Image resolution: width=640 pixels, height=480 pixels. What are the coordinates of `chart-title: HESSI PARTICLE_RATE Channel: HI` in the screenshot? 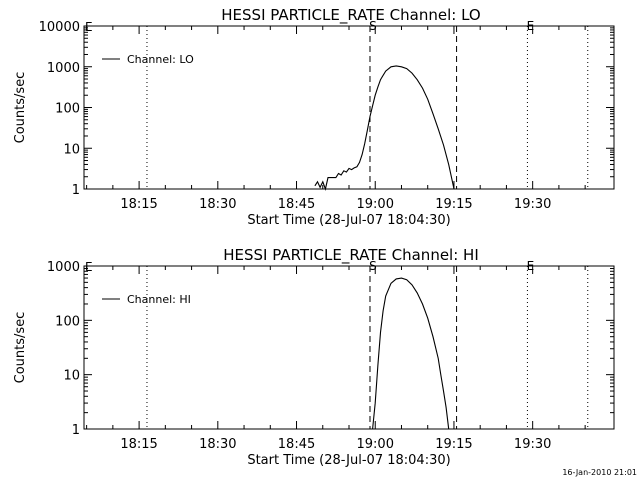 It's located at (351, 255).